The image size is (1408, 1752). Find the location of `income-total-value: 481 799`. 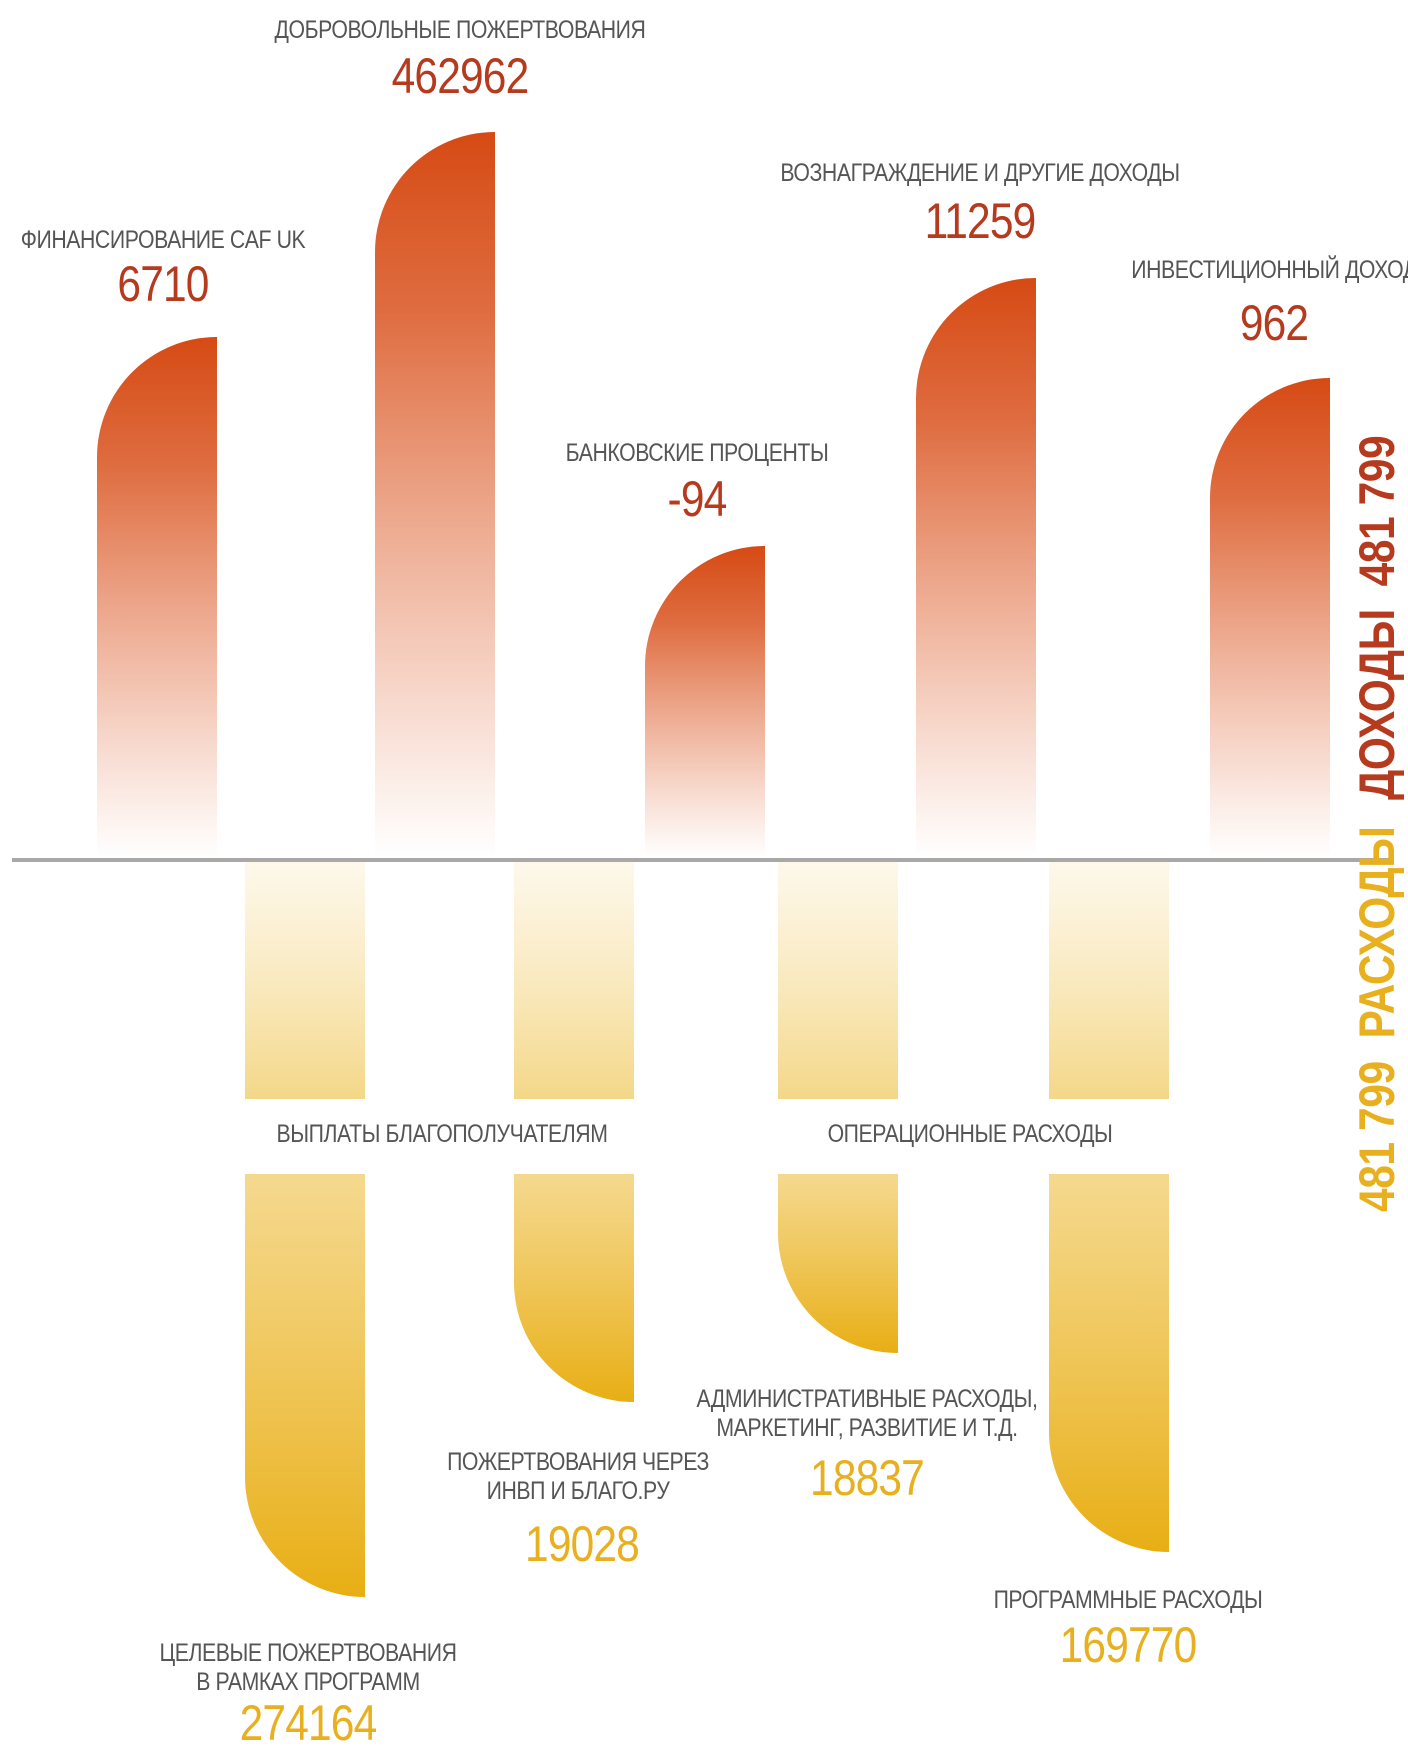

income-total-value: 481 799 is located at coordinates (1377, 511).